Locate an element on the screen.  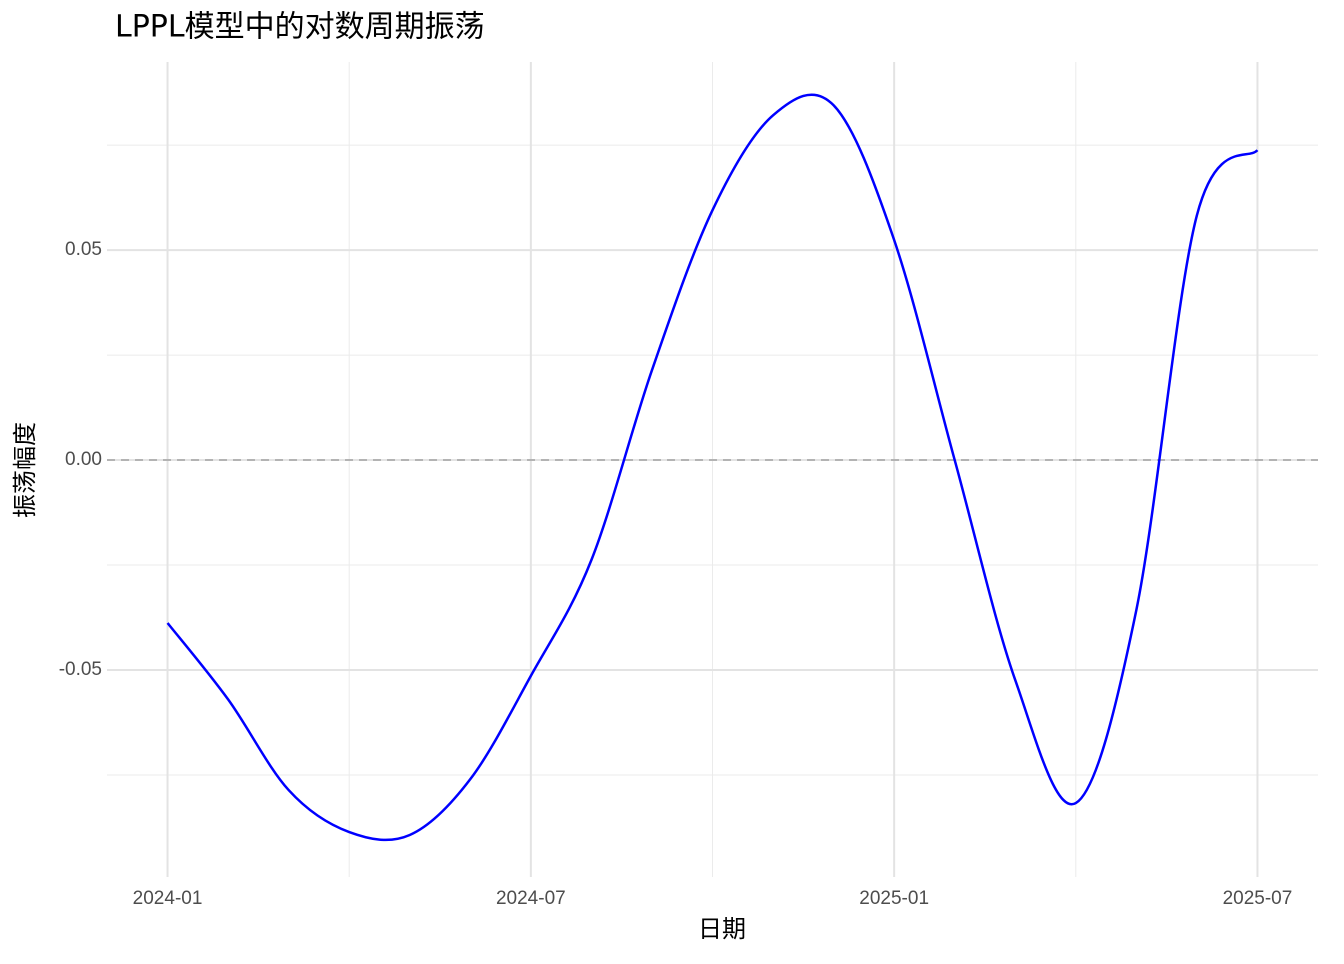
y-tick-label: -0.05 is located at coordinates (80, 669).